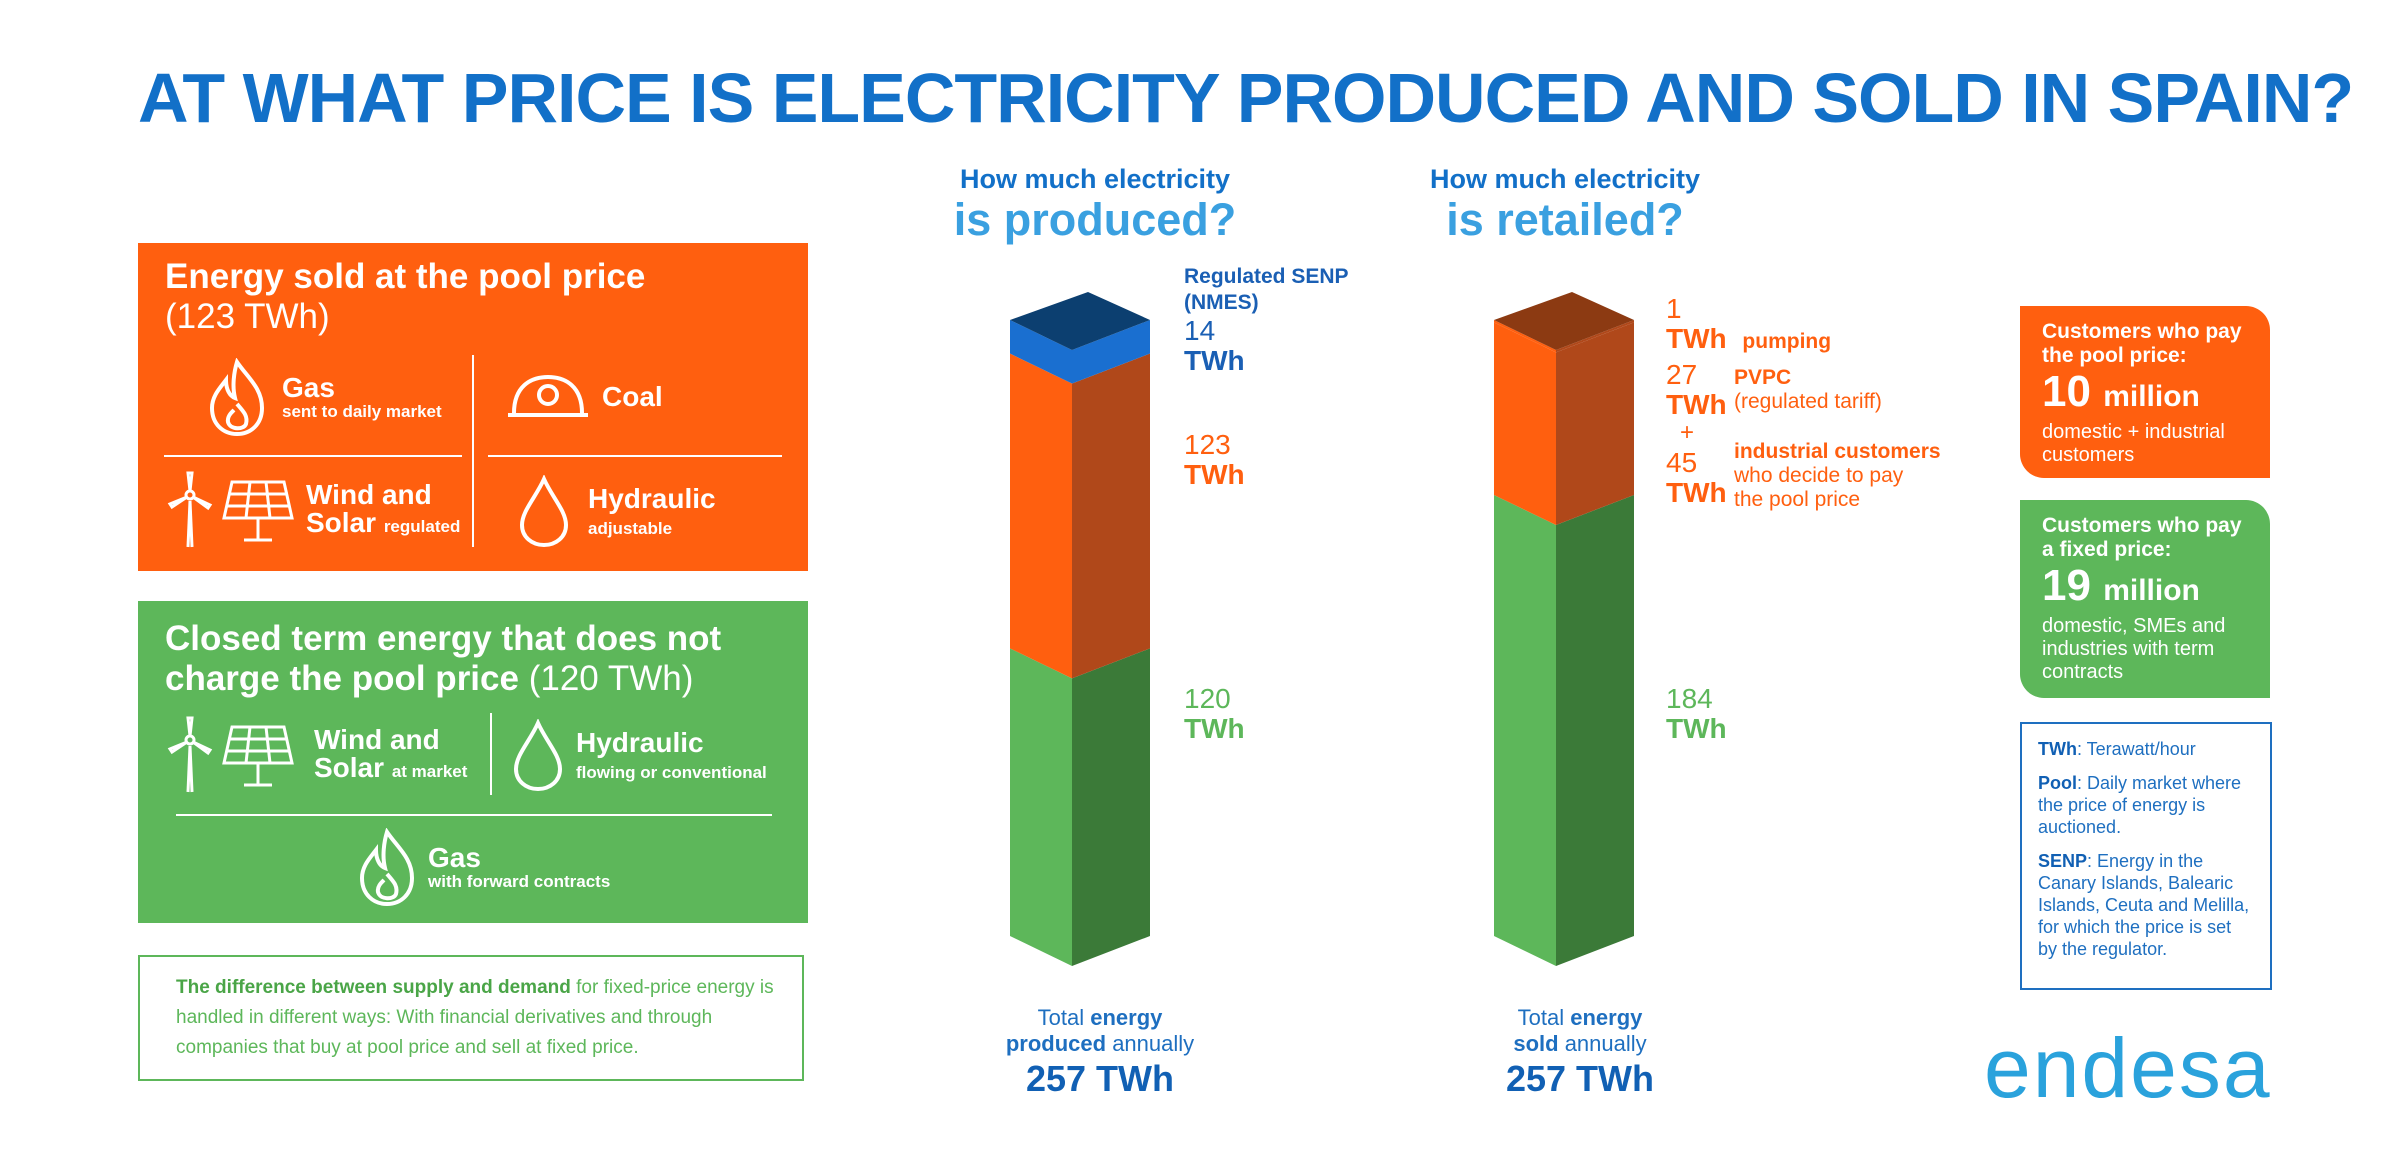  I want to click on pvpc-desc: PVPC, so click(1763, 377).